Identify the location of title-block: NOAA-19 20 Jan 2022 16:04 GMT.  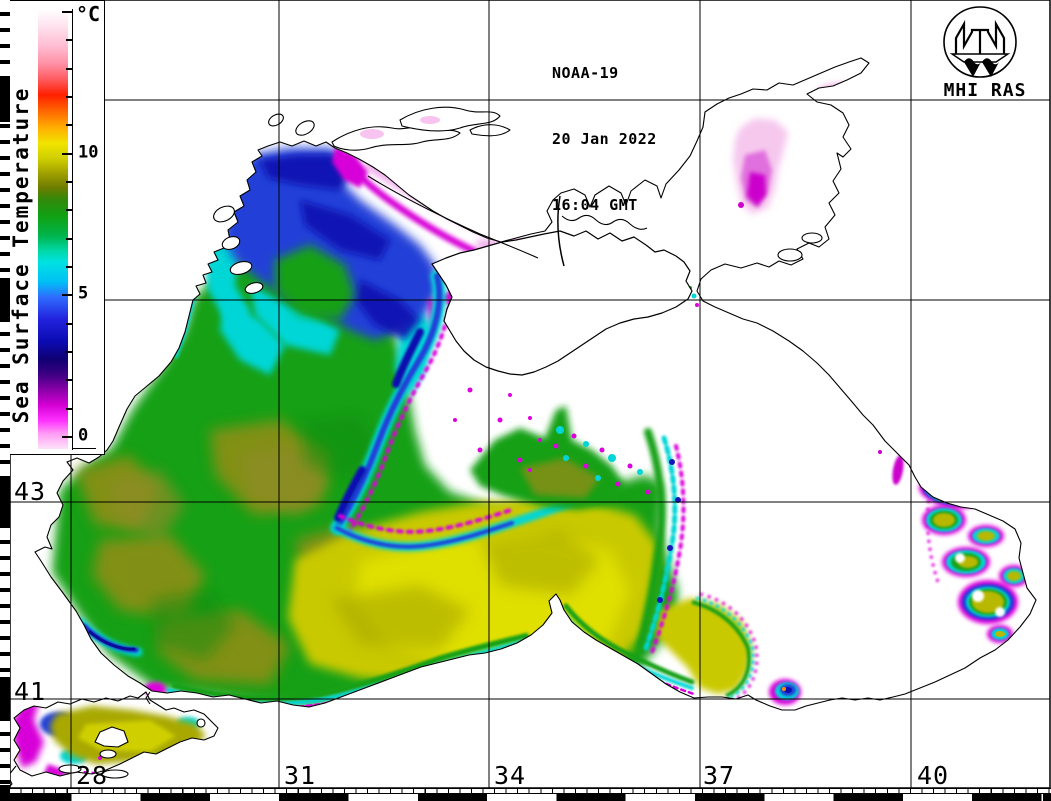
(604, 128).